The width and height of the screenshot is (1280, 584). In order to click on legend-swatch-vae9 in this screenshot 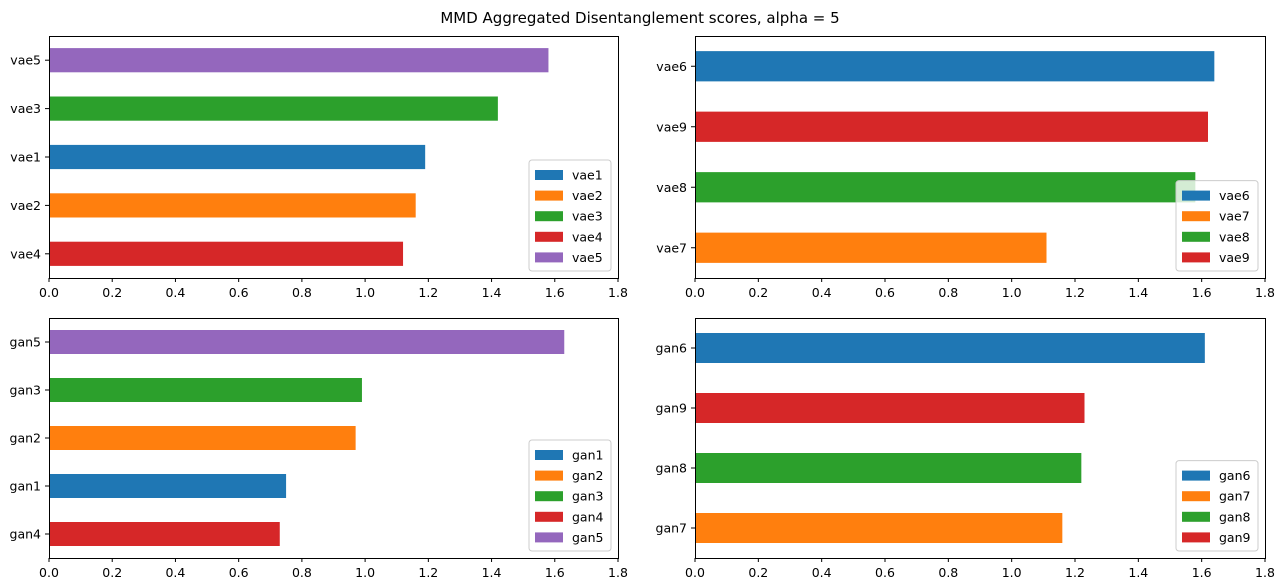, I will do `click(1196, 257)`.